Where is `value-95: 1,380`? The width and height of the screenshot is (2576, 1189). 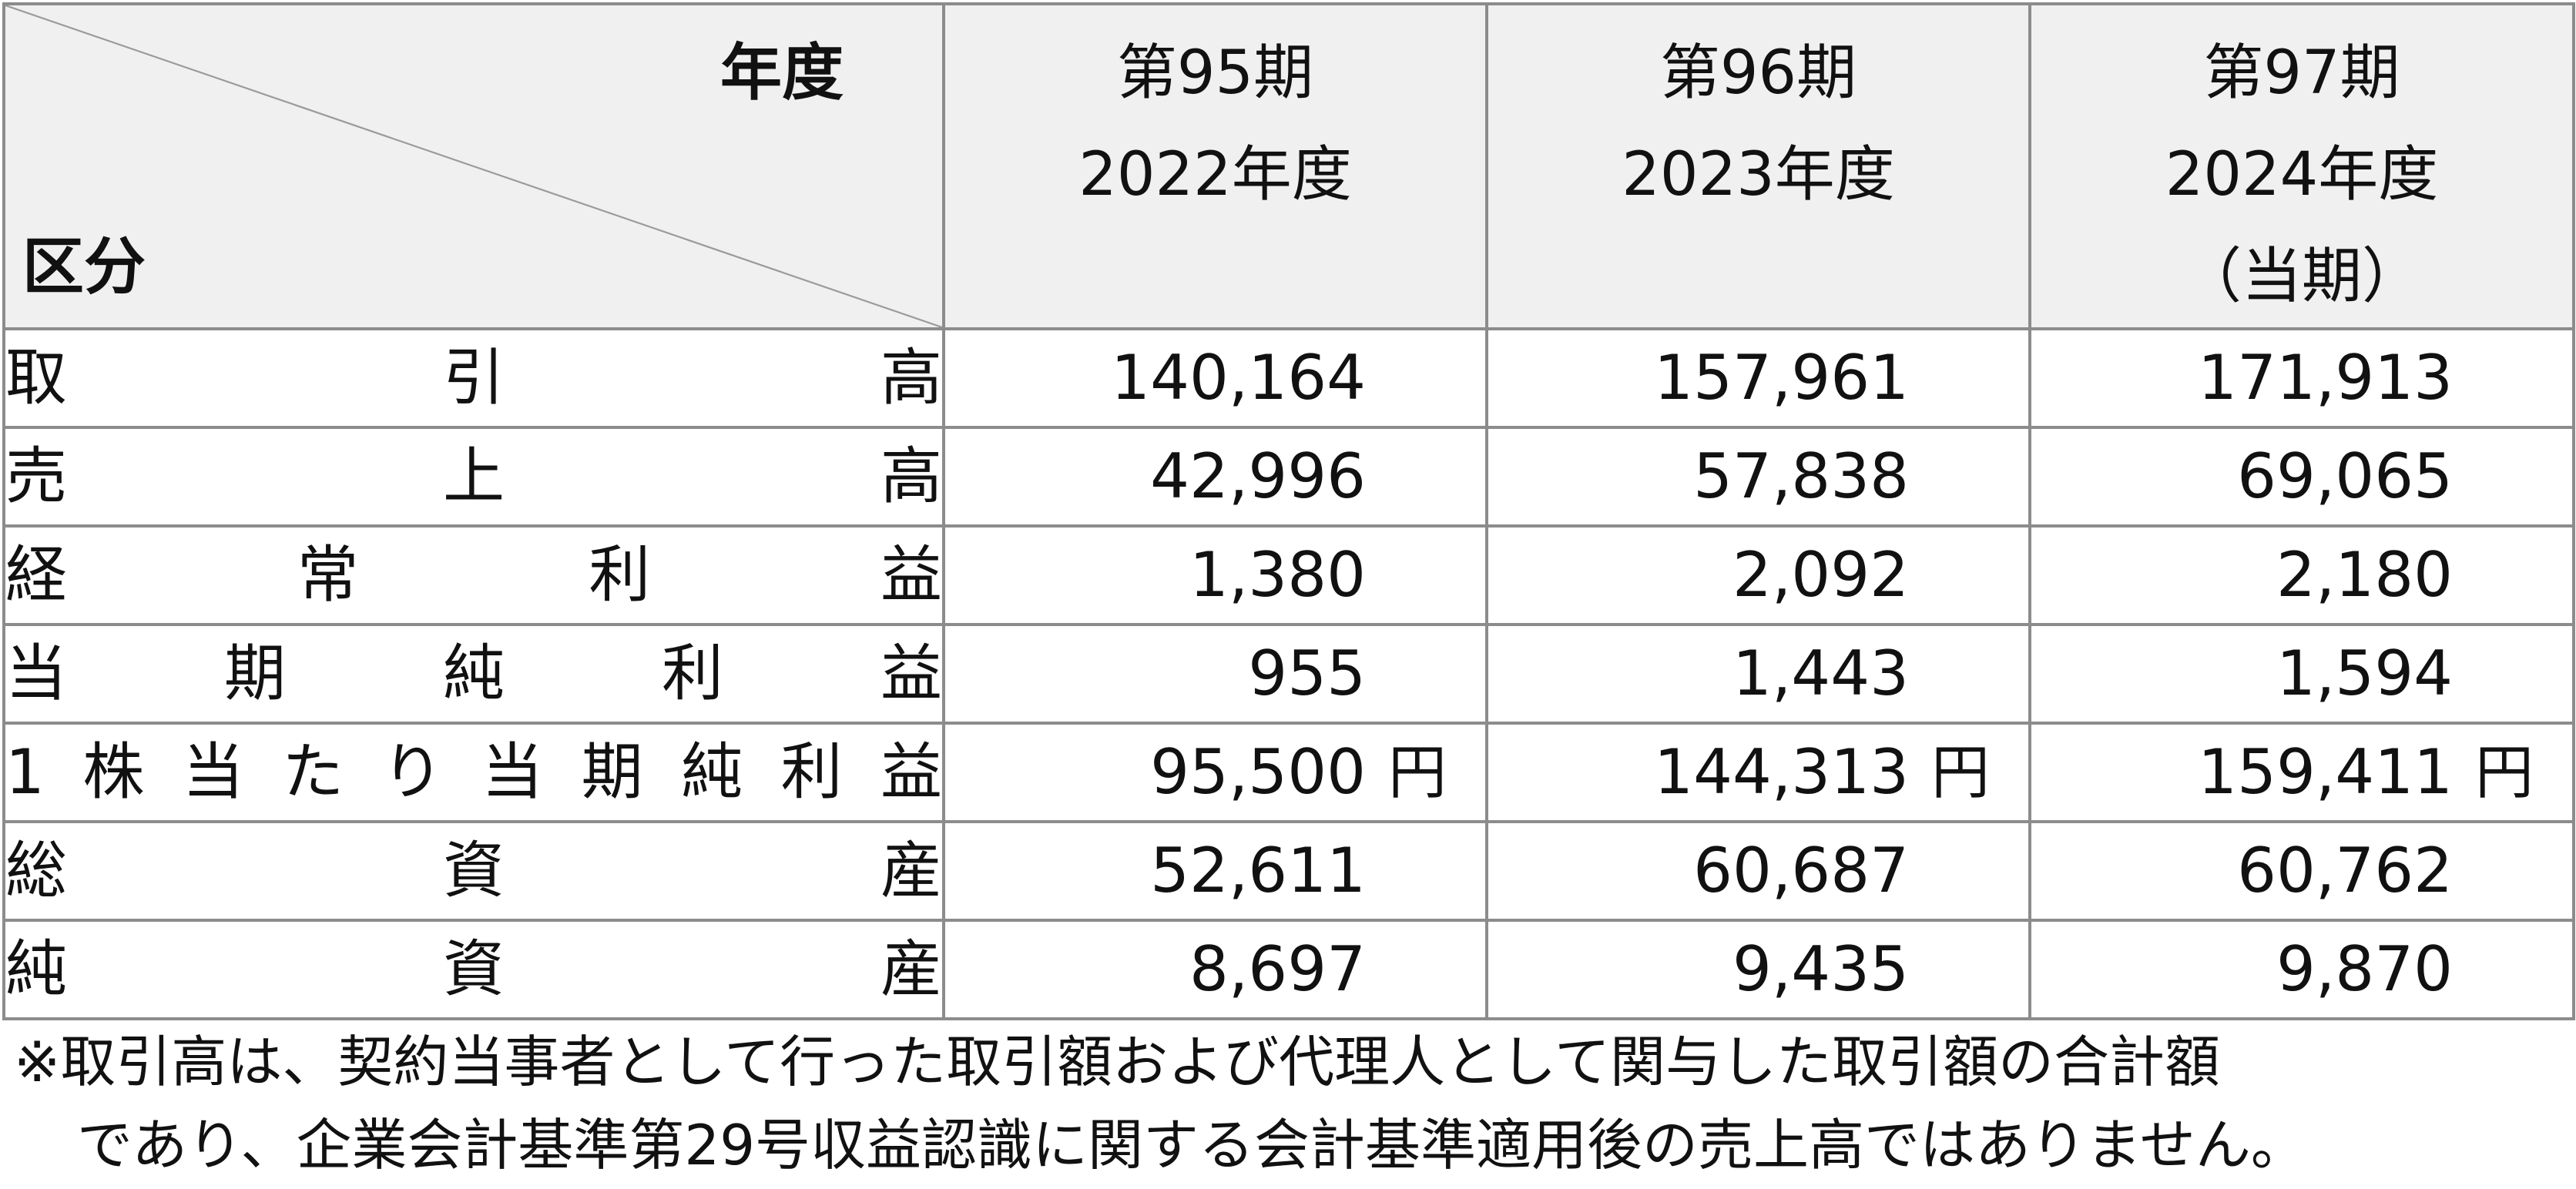 value-95: 1,380 is located at coordinates (1277, 575).